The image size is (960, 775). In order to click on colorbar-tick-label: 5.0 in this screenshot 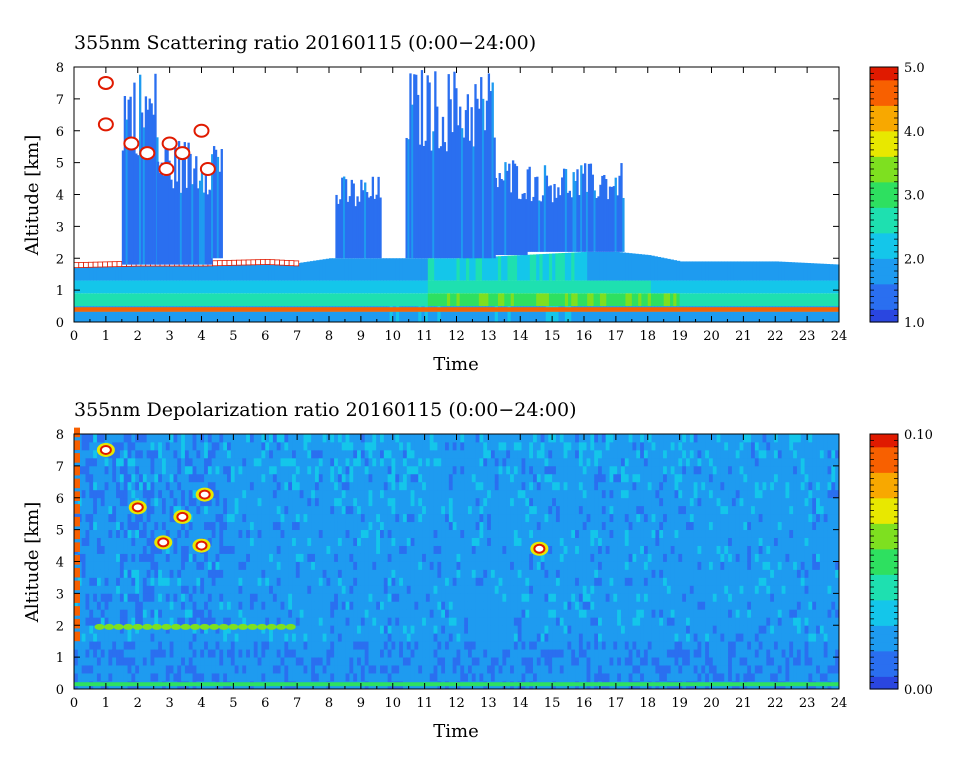, I will do `click(914, 68)`.